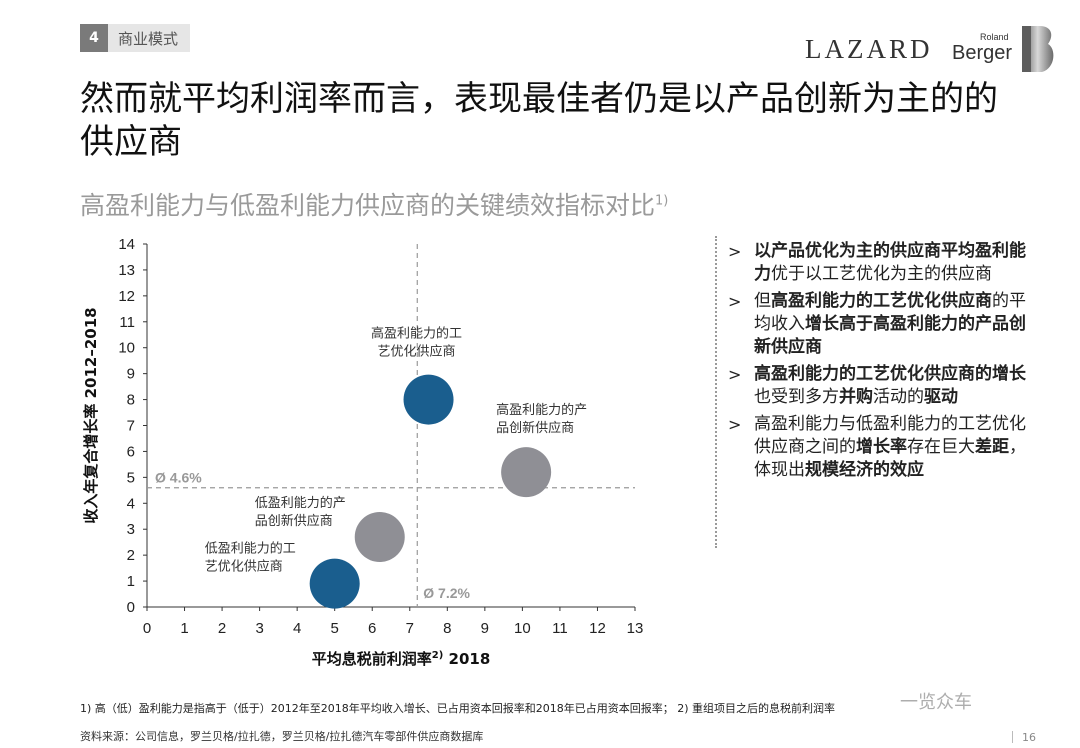 This screenshot has height=748, width=1080. What do you see at coordinates (147, 628) in the screenshot?
I see `x-tick-label: 0` at bounding box center [147, 628].